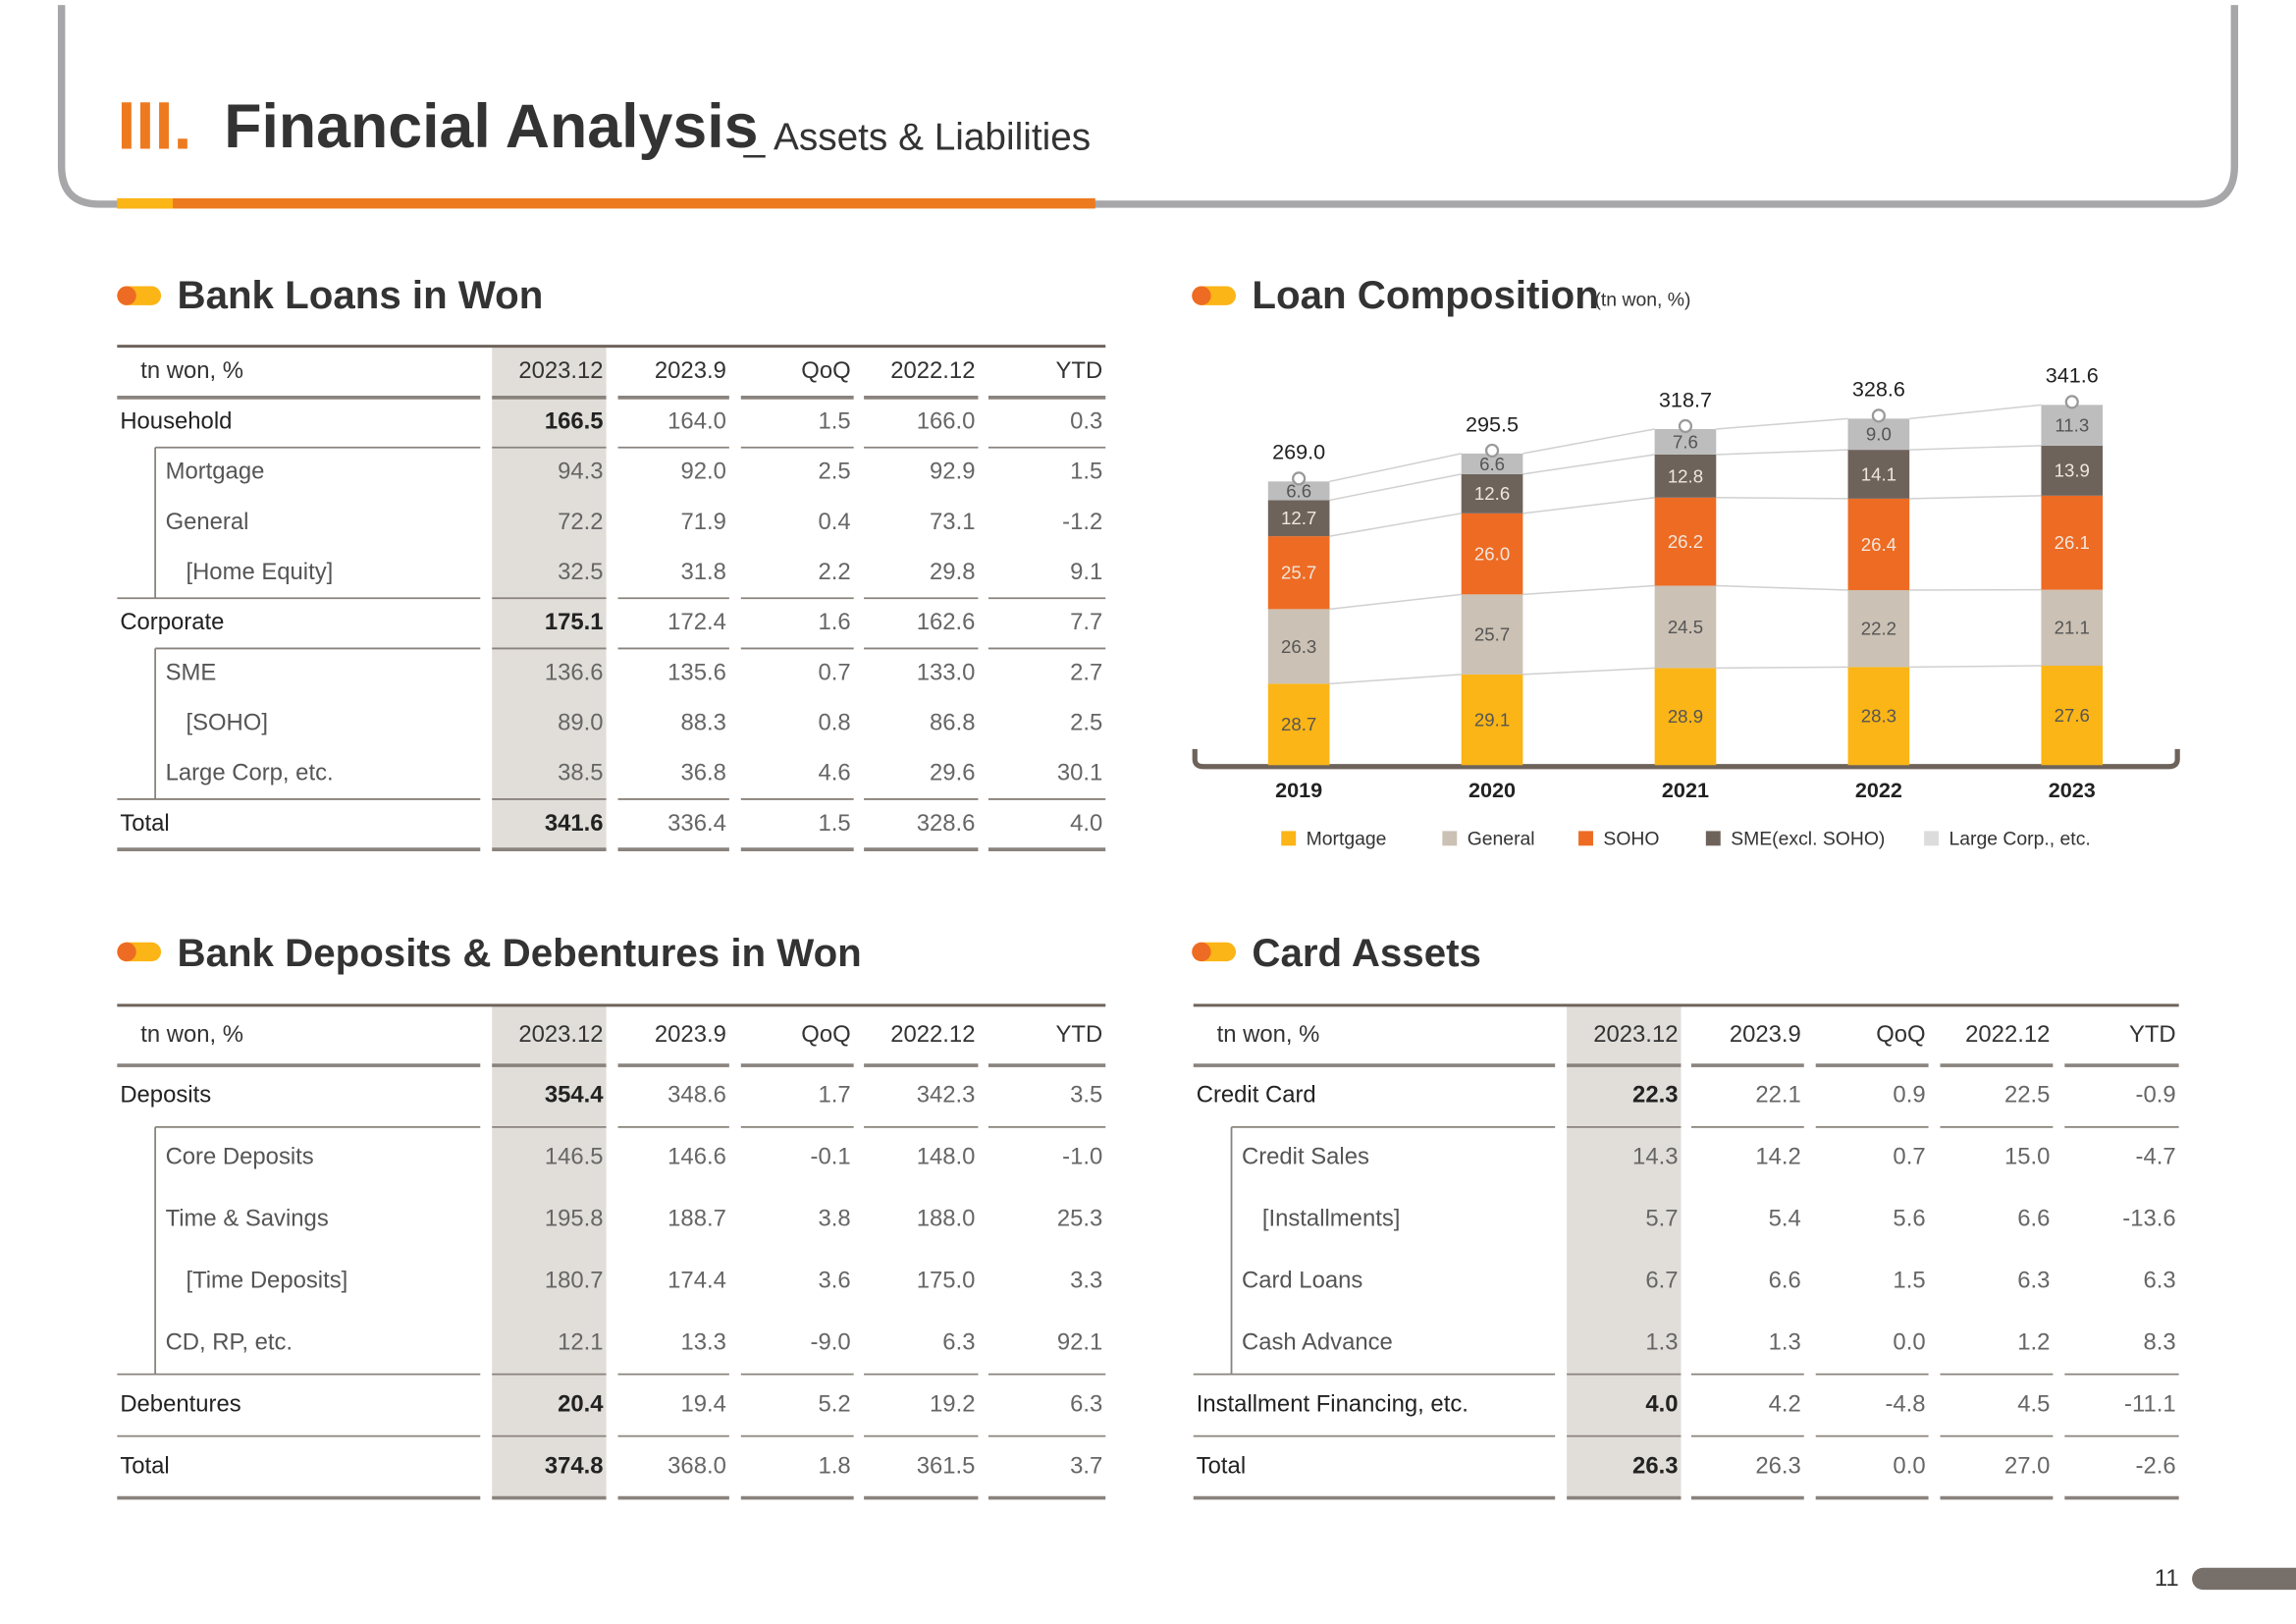  I want to click on segment-label: 28.3, so click(1878, 716).